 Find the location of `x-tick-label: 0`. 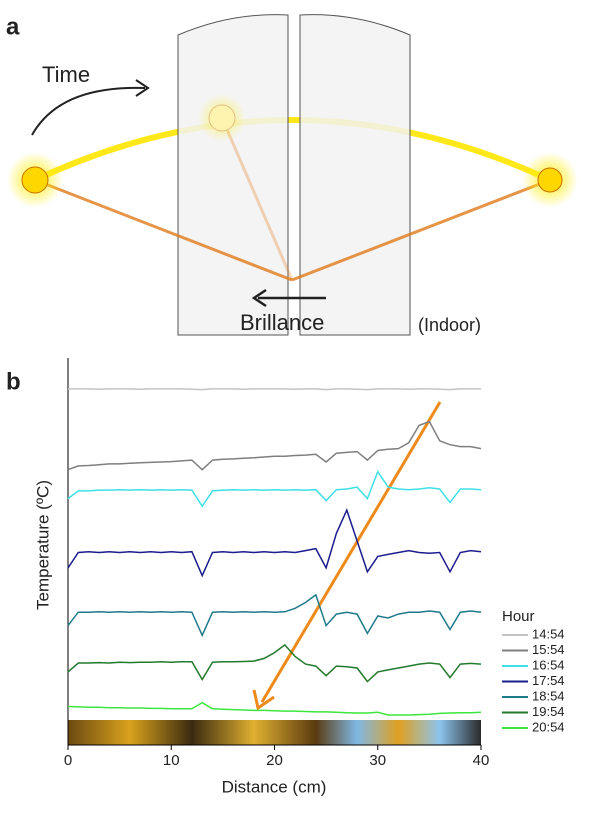

x-tick-label: 0 is located at coordinates (68, 760).